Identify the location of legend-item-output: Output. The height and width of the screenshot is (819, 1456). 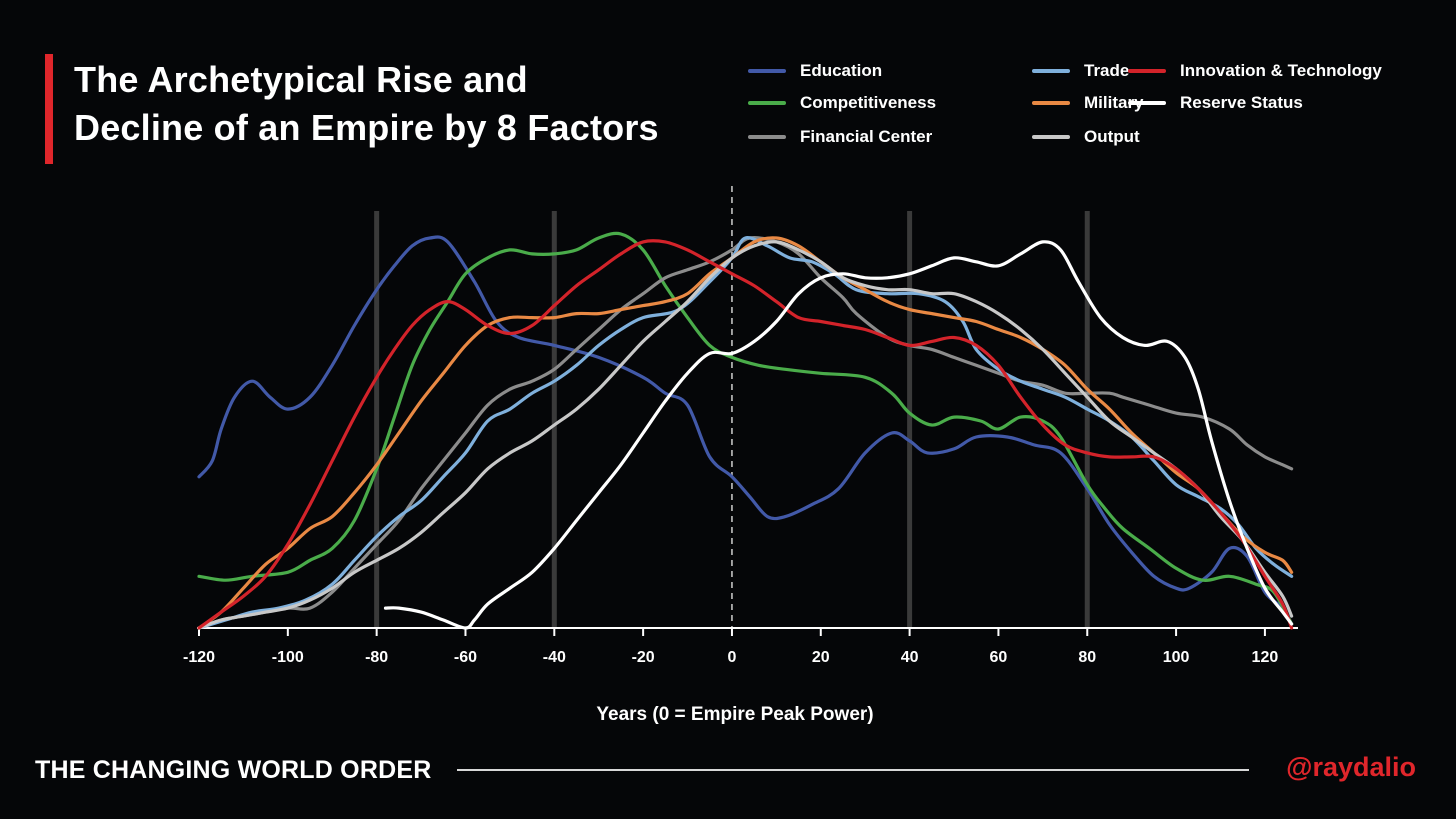
(1086, 137).